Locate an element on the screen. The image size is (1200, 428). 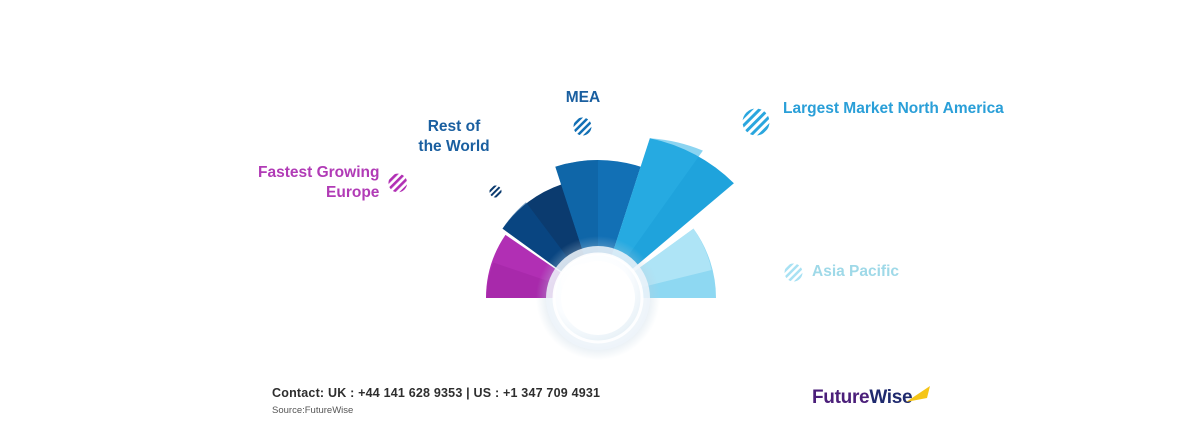
chart-center-hub is located at coordinates (598, 298).